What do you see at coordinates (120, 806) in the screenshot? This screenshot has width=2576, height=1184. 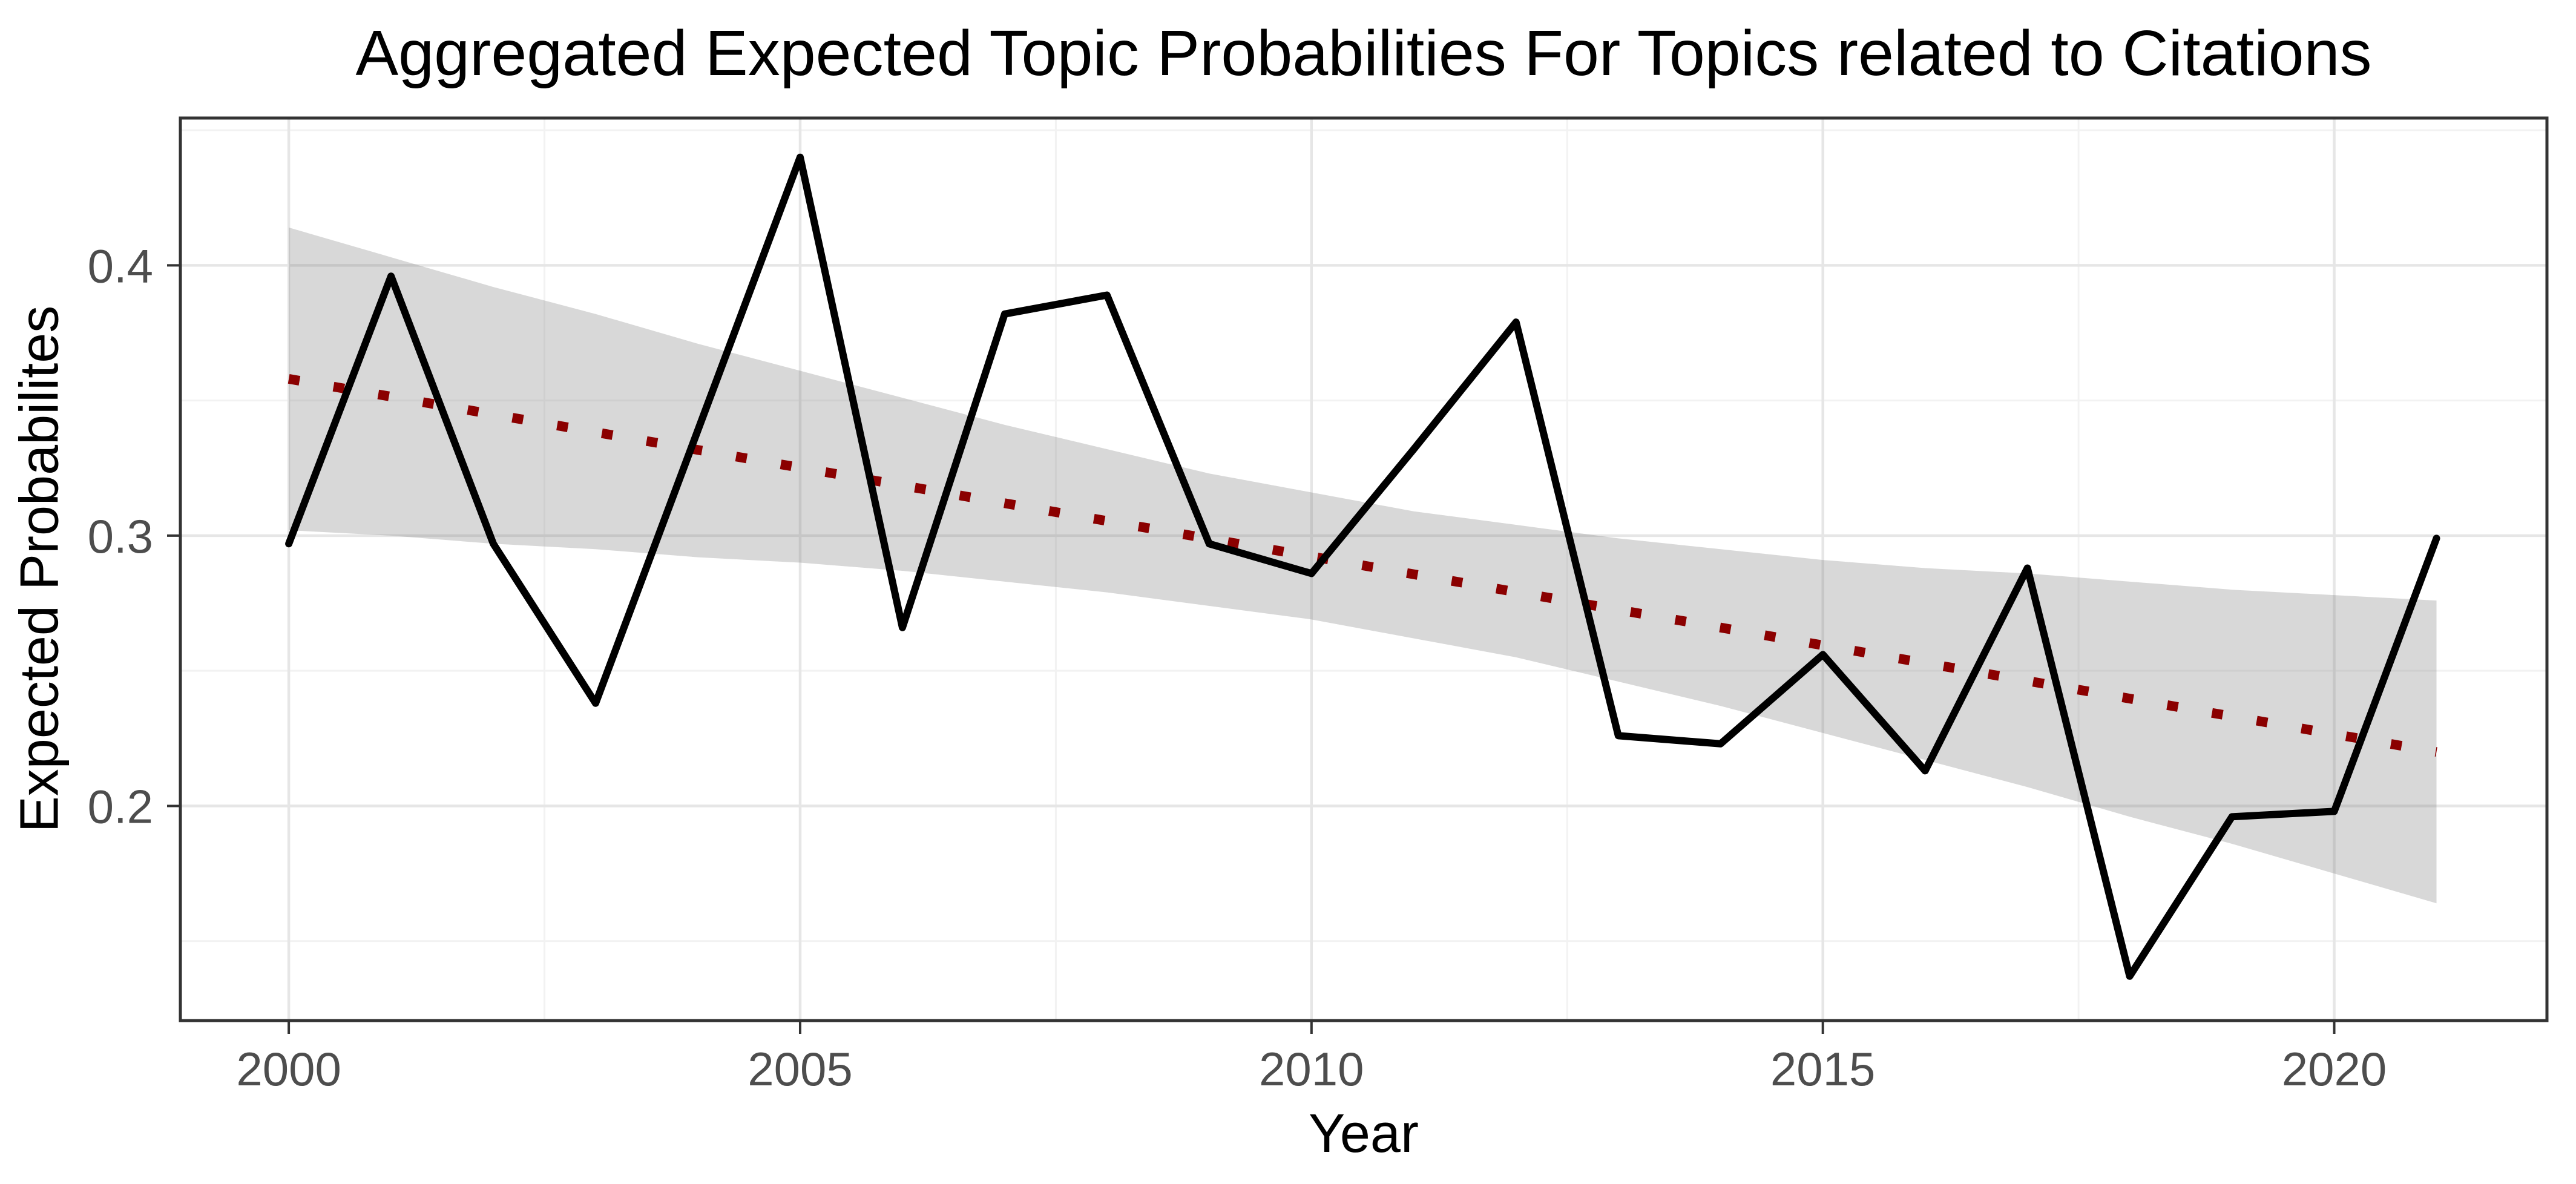 I see `y-tick-label: 0.2` at bounding box center [120, 806].